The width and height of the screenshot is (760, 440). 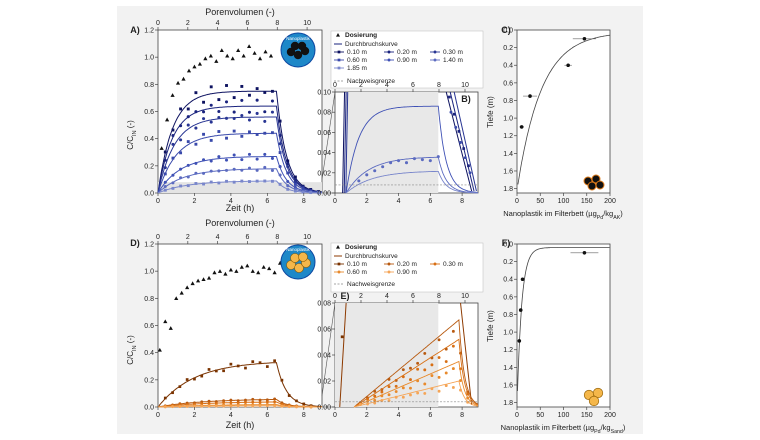 I want to click on panel-A-x-tick-label: 0, so click(x=158, y=201).